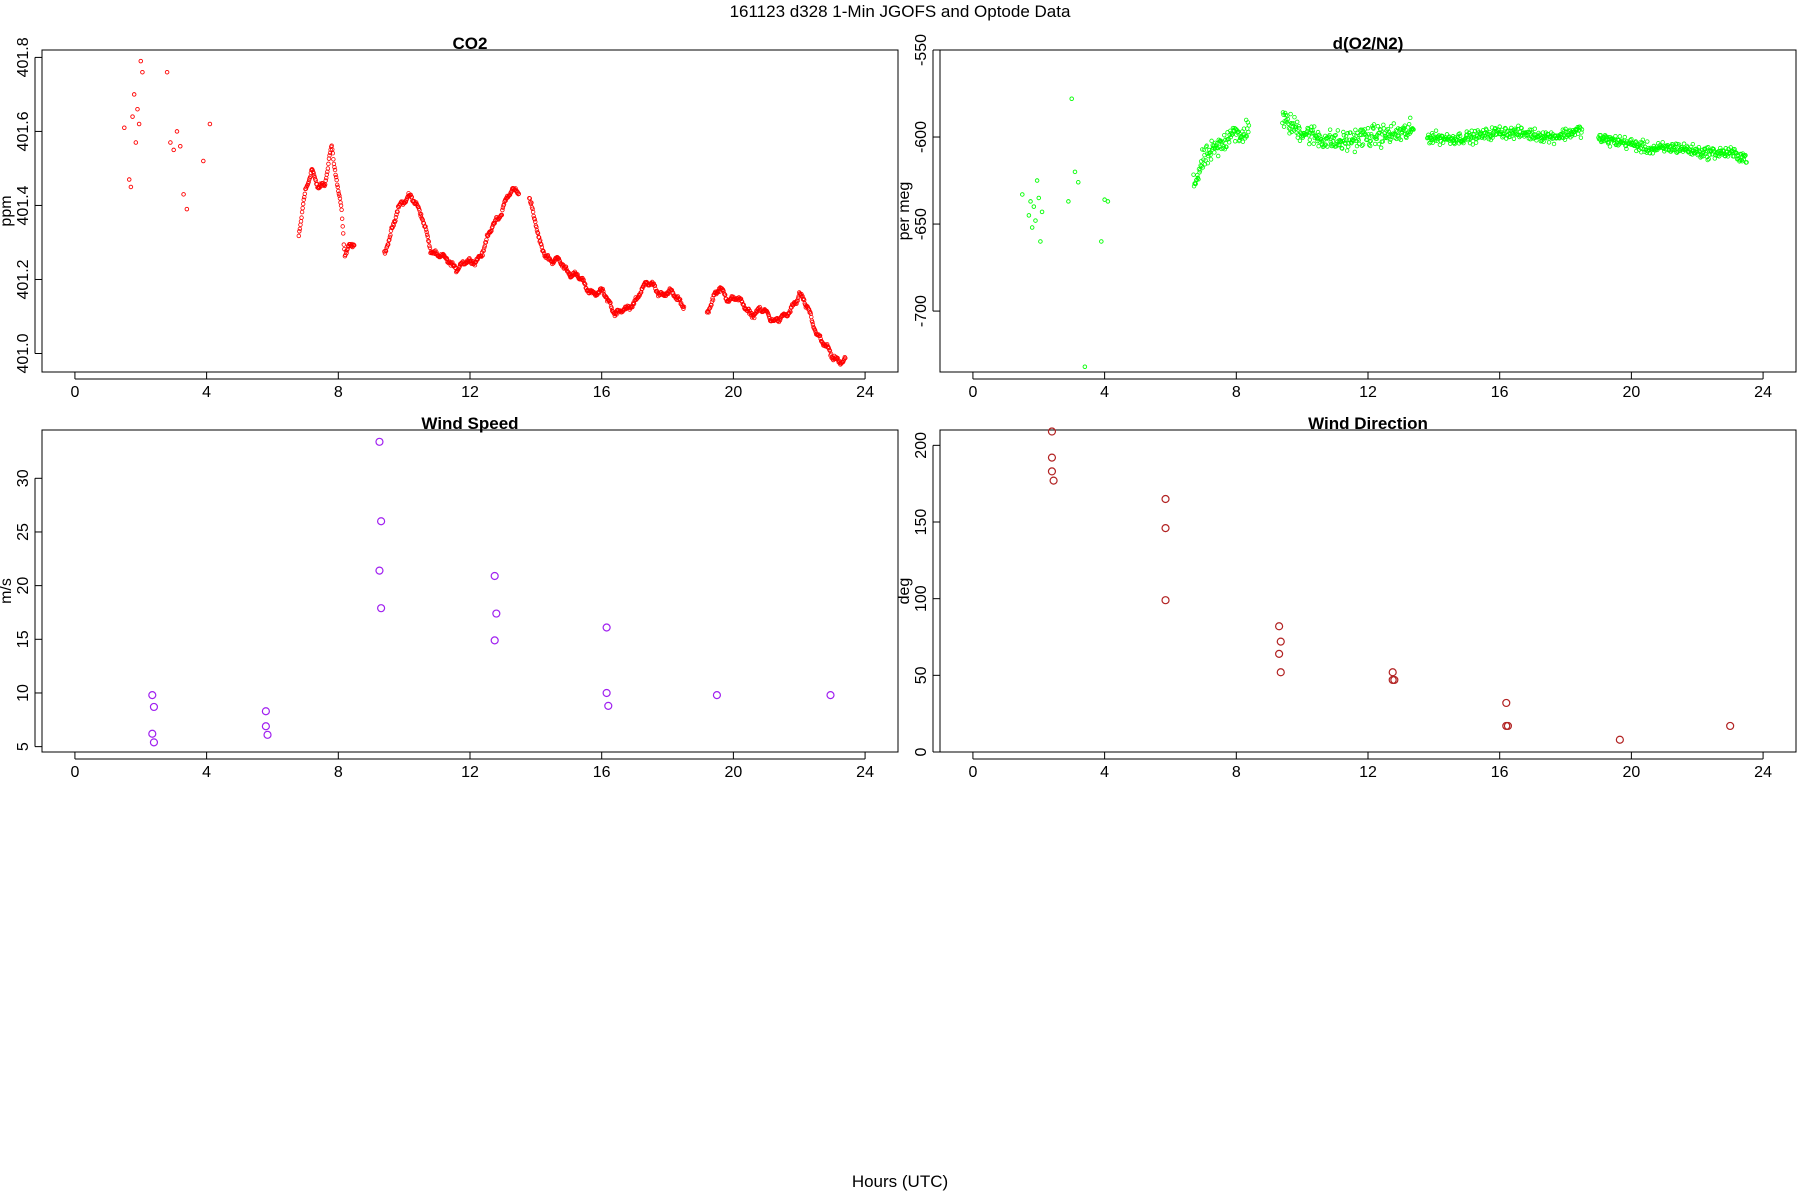 This screenshot has width=1800, height=1200. Describe the element at coordinates (1368, 772) in the screenshot. I see `x-tick-label: 12` at that location.